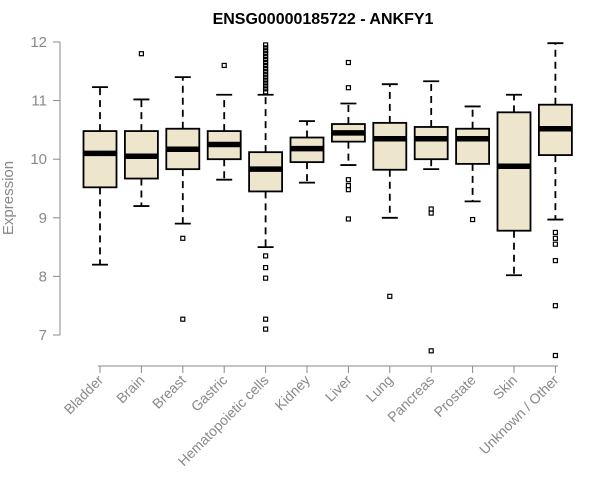 This screenshot has width=600, height=500. Describe the element at coordinates (348, 140) in the screenshot. I see `box-liver` at that location.